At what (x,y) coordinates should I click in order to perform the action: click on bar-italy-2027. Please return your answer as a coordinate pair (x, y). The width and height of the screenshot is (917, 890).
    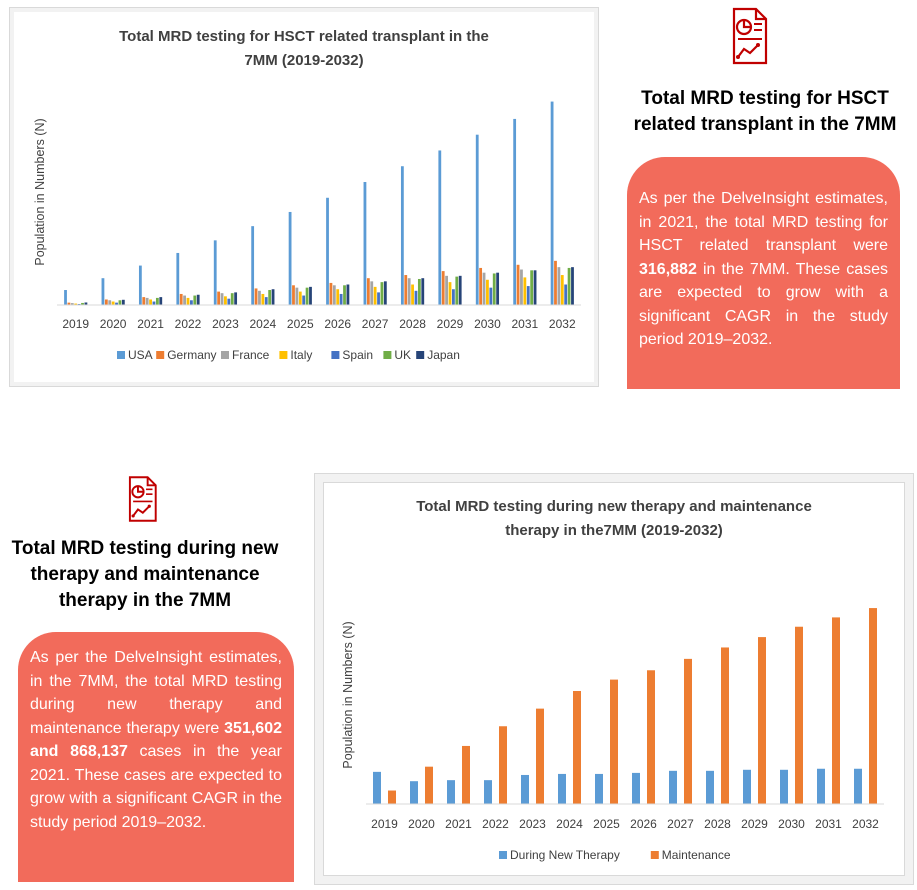
    Looking at the image, I should click on (375, 295).